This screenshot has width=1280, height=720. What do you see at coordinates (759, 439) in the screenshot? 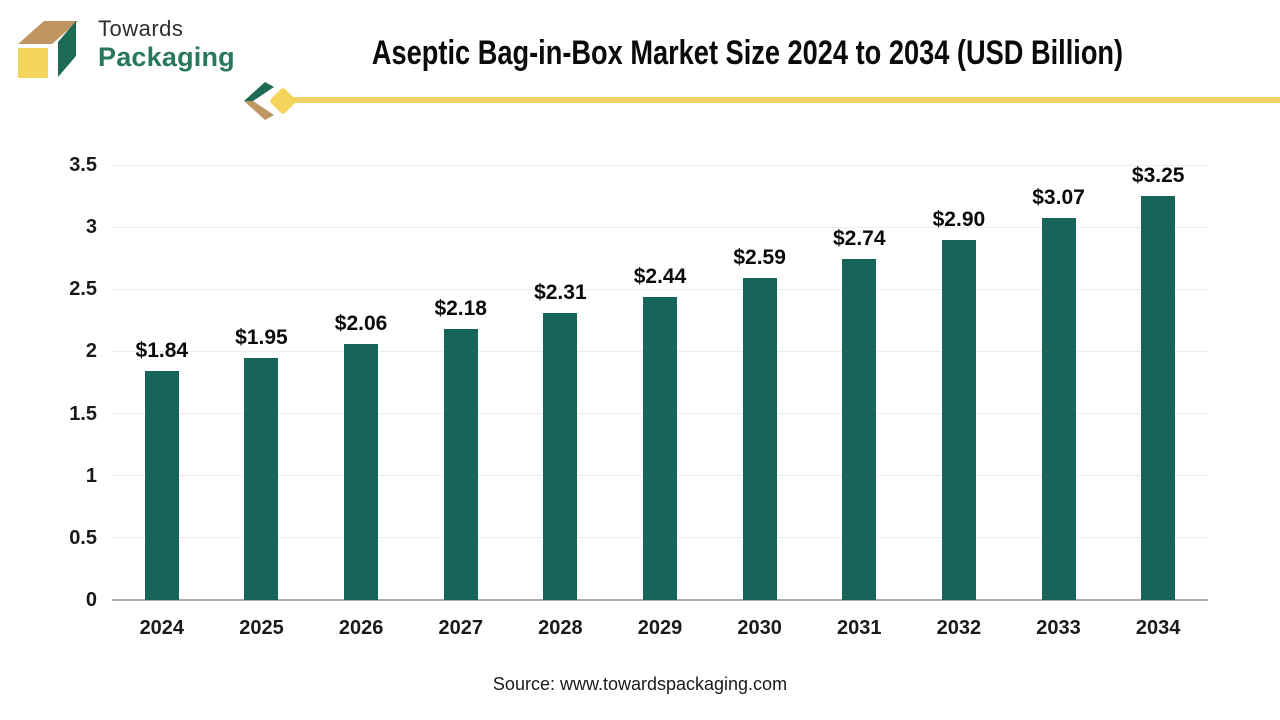
I see `bar-2030` at bounding box center [759, 439].